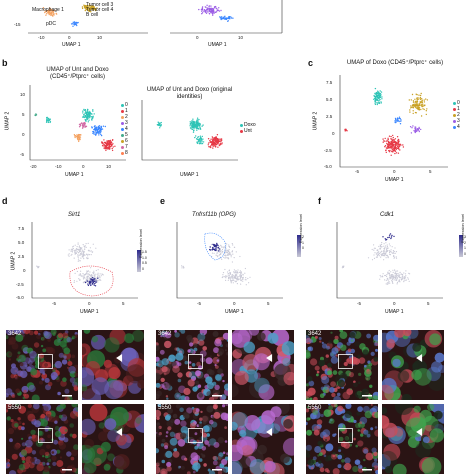 This screenshot has width=474, height=474. I want to click on legend-swatch, so click(454, 109).